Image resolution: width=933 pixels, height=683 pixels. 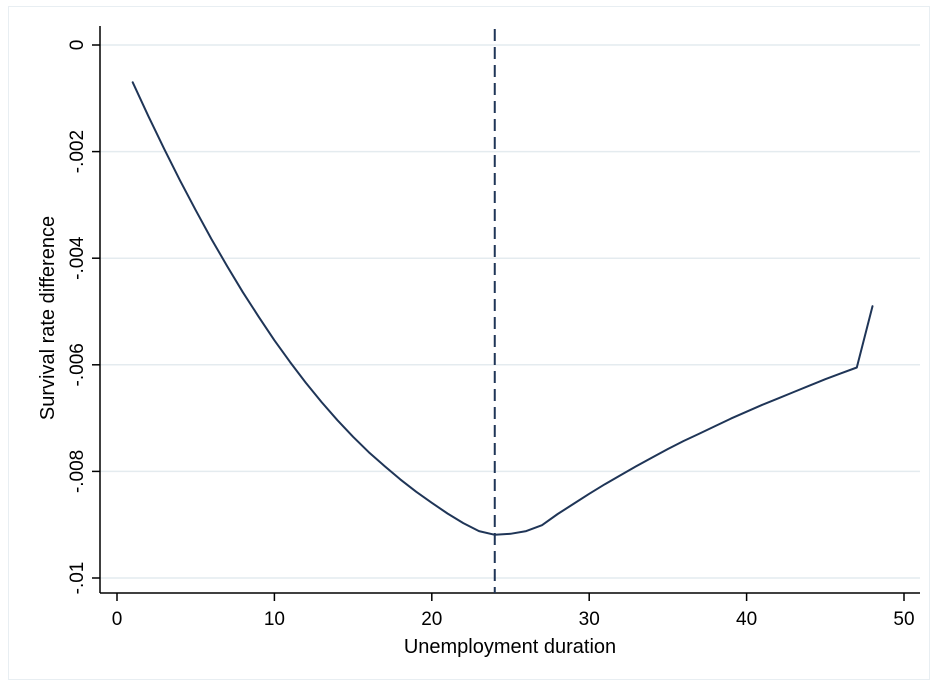 I want to click on y-tick-label: -.01, so click(x=77, y=578).